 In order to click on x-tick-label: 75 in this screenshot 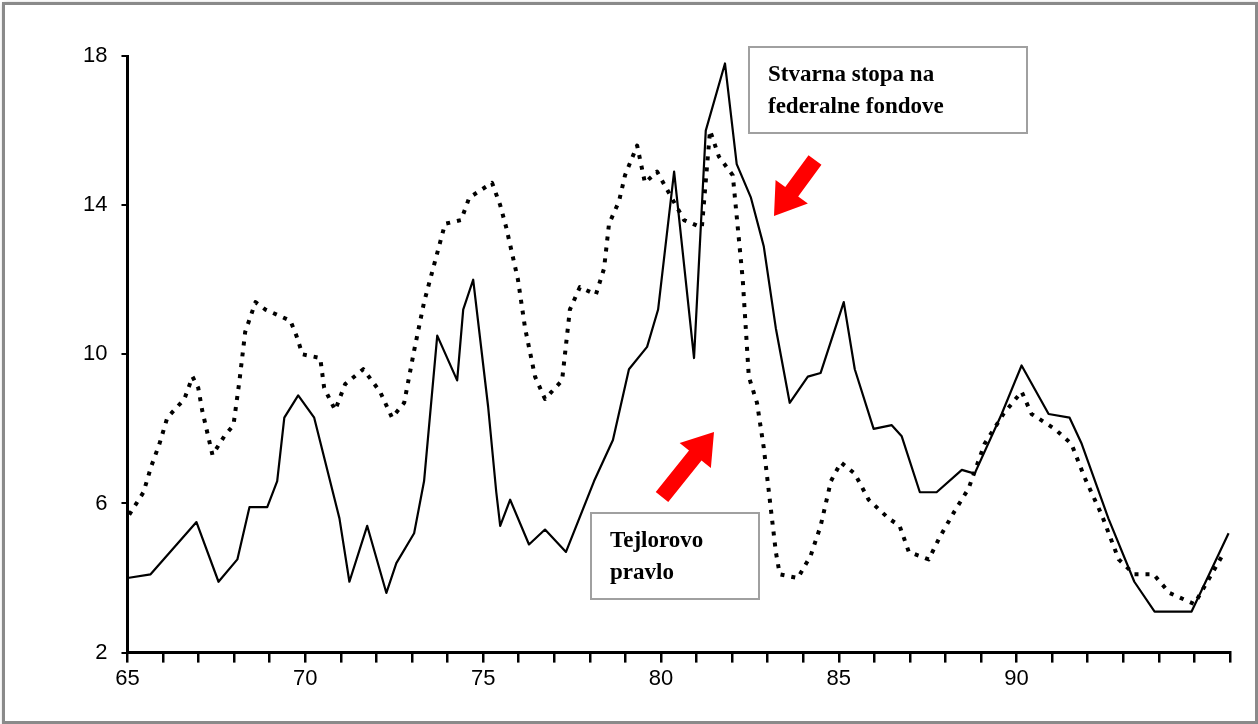, I will do `click(483, 677)`.